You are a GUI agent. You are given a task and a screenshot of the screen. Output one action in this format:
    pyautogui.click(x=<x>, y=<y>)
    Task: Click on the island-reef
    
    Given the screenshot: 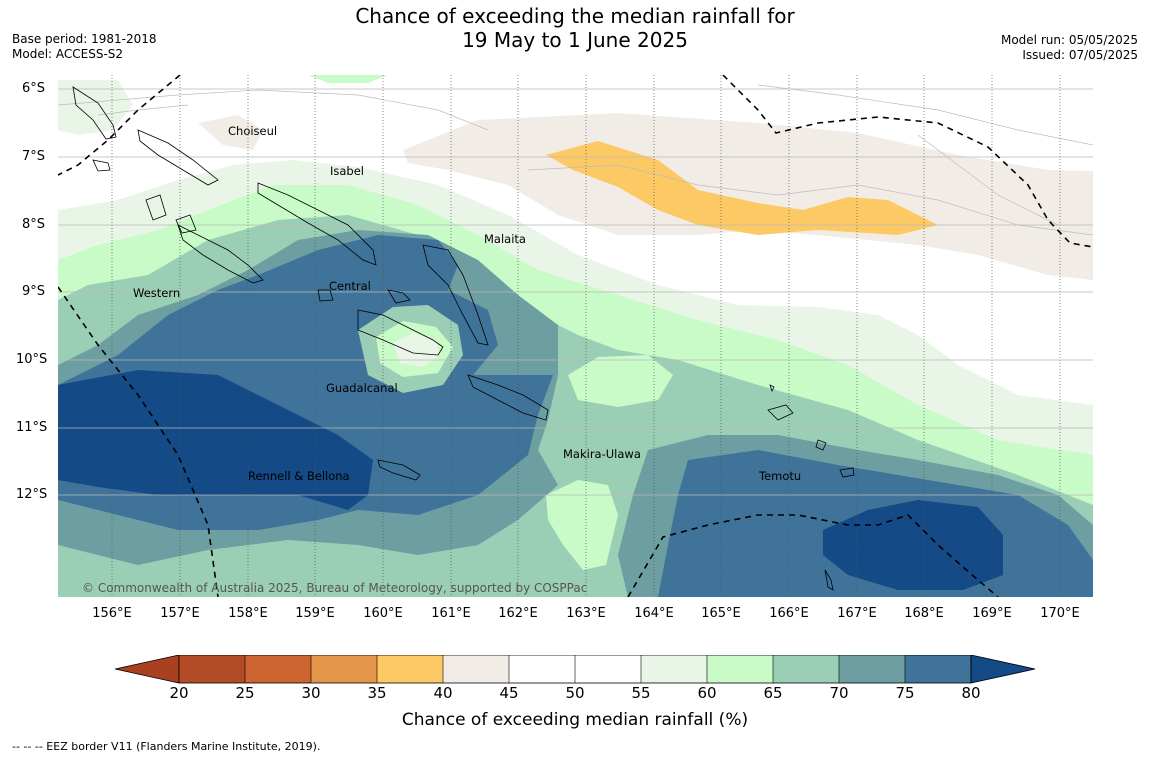 What is the action you would take?
    pyautogui.click(x=772, y=388)
    